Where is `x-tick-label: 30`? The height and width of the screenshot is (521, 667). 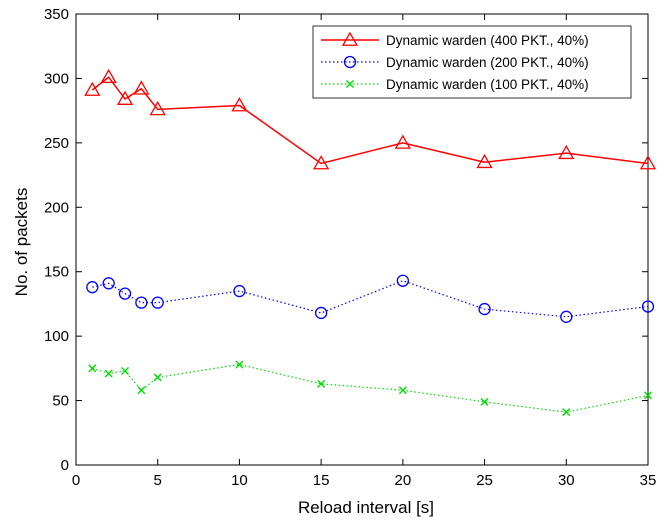 x-tick-label: 30 is located at coordinates (566, 480).